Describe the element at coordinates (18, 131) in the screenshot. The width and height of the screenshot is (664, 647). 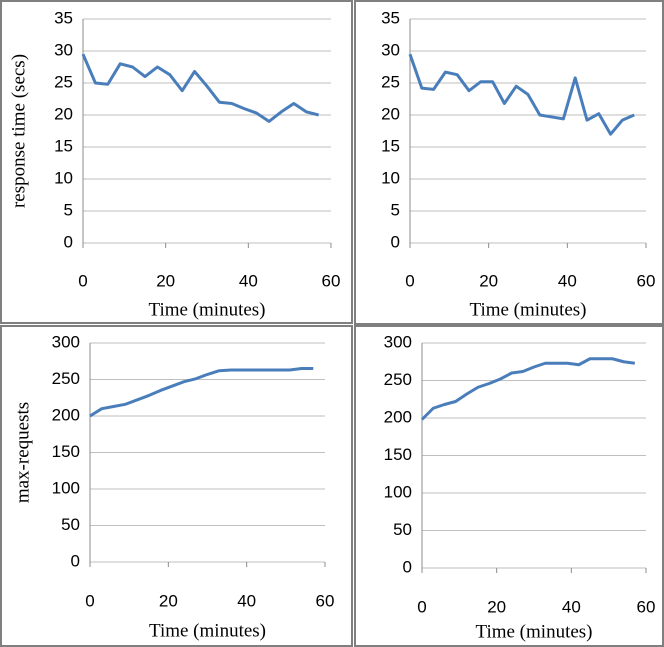
I see `y-axis-label: response time (secs)` at that location.